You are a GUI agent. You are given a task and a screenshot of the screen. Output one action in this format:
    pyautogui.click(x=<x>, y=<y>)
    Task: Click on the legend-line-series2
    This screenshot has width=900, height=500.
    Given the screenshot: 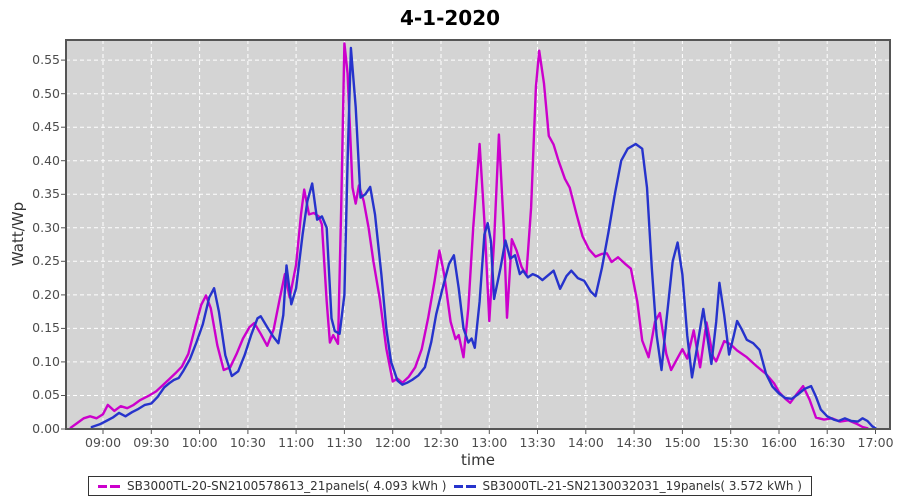 What is the action you would take?
    pyautogui.click(x=464, y=486)
    